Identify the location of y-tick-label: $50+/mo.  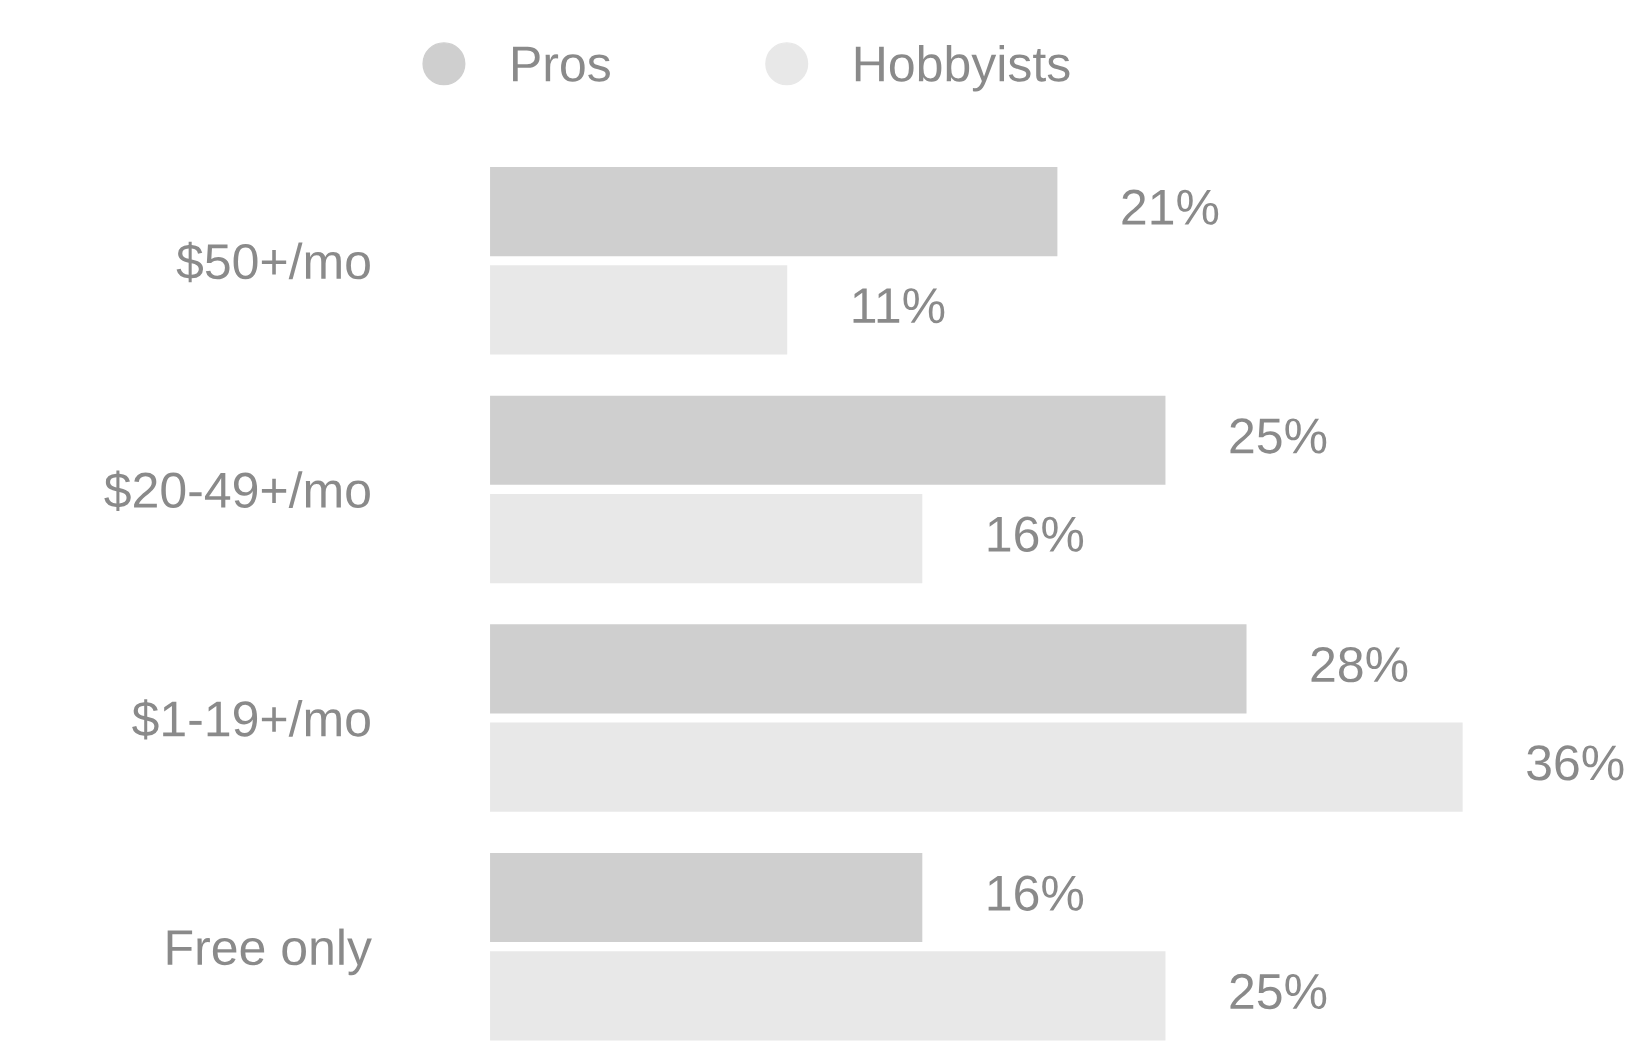
(273, 262).